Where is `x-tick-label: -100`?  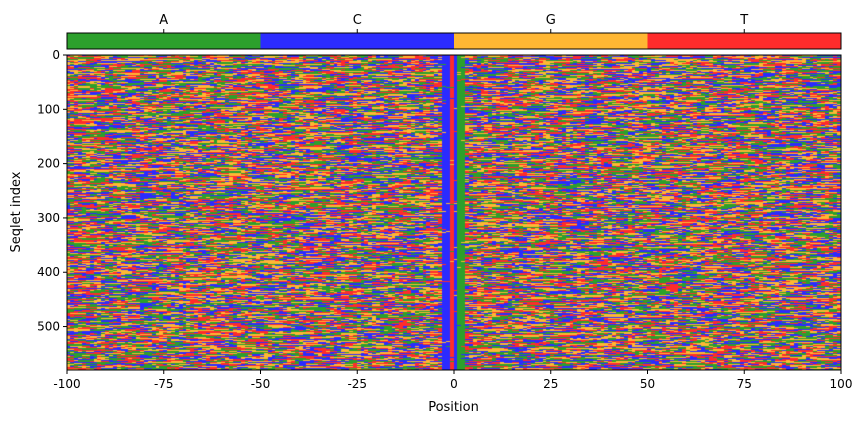 x-tick-label: -100 is located at coordinates (66, 384).